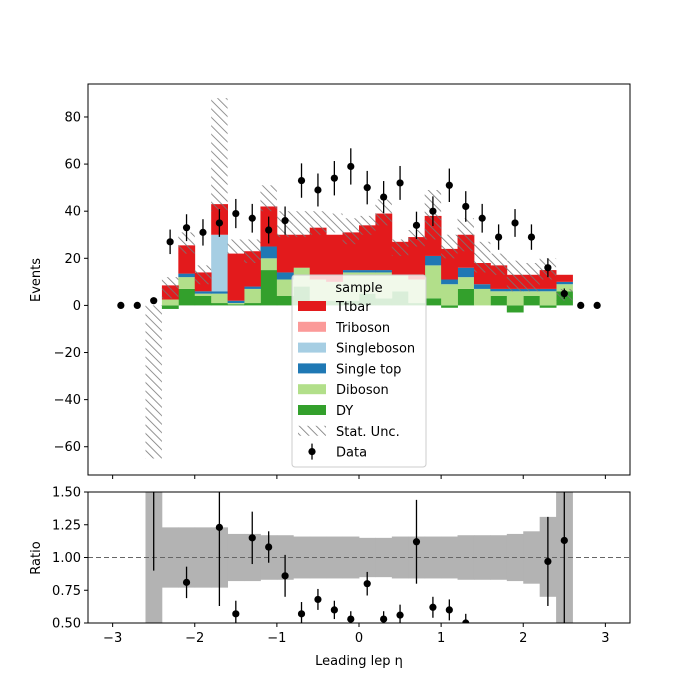 This screenshot has width=700, height=700. Describe the element at coordinates (67, 447) in the screenshot. I see `y-tick-label: −60` at that location.